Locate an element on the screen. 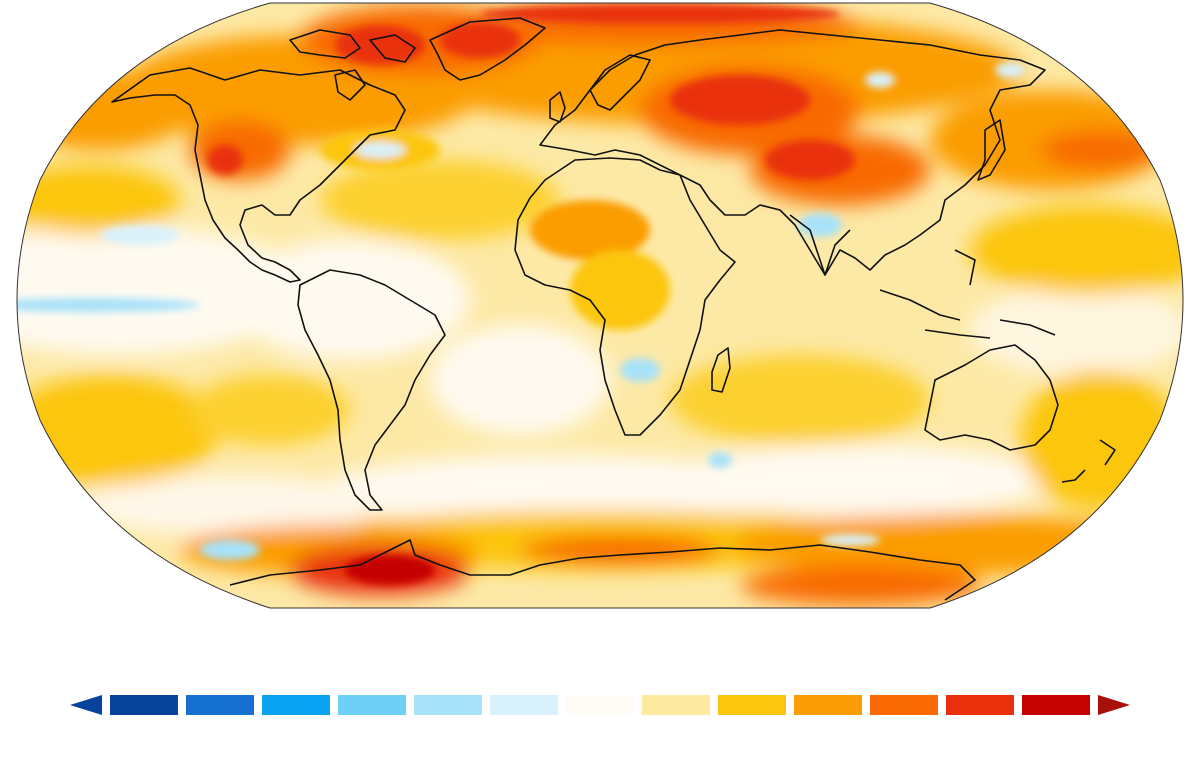  coastline-indonesia is located at coordinates (967, 294).